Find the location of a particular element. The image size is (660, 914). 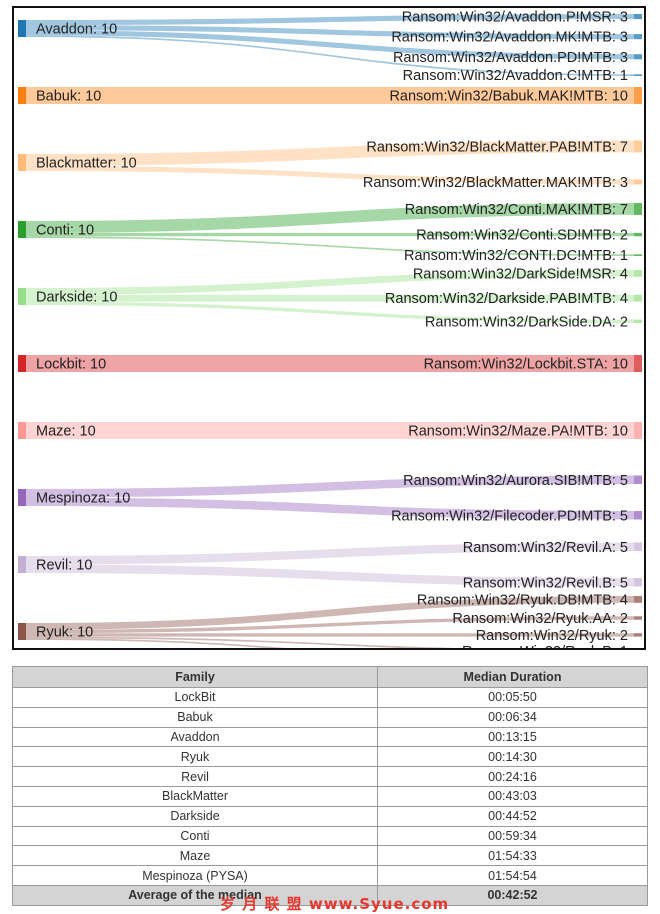

target-label: Ransom:Win32/DarkSide!MSR: 4 is located at coordinates (520, 274).